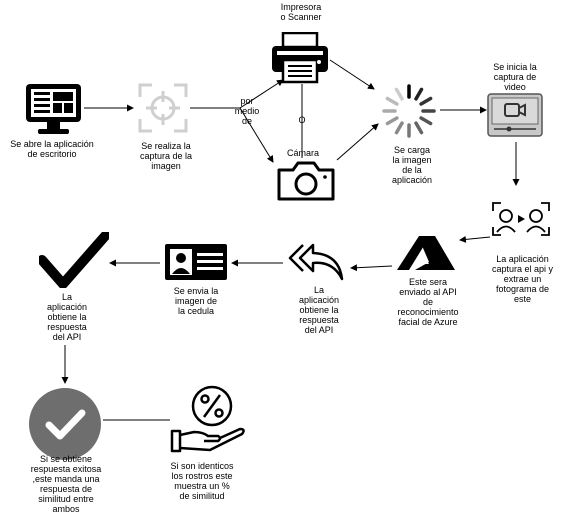  I want to click on arrow-junction-to-camera, so click(256, 135).